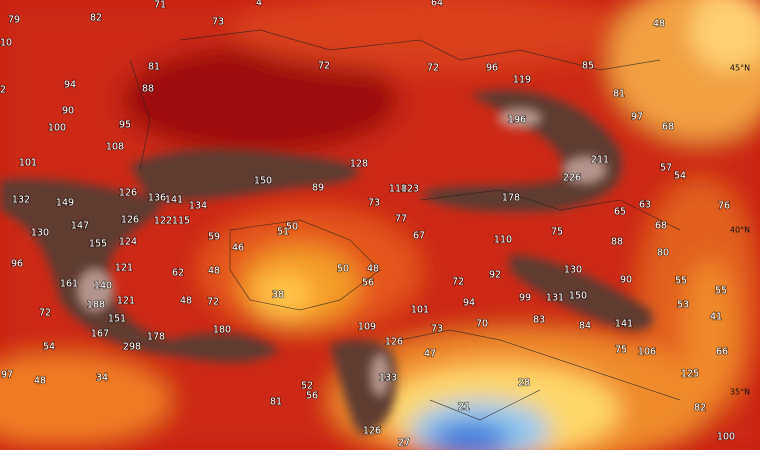 This screenshot has height=450, width=760. What do you see at coordinates (14, 20) in the screenshot?
I see `value-label: 79` at bounding box center [14, 20].